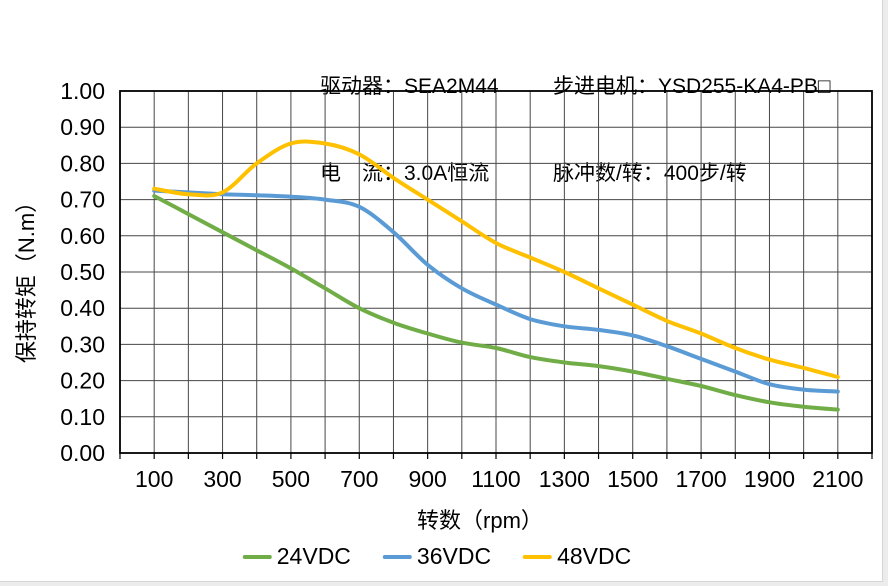 The image size is (888, 586). Describe the element at coordinates (82, 308) in the screenshot. I see `y-tick-label: 0.40` at that location.